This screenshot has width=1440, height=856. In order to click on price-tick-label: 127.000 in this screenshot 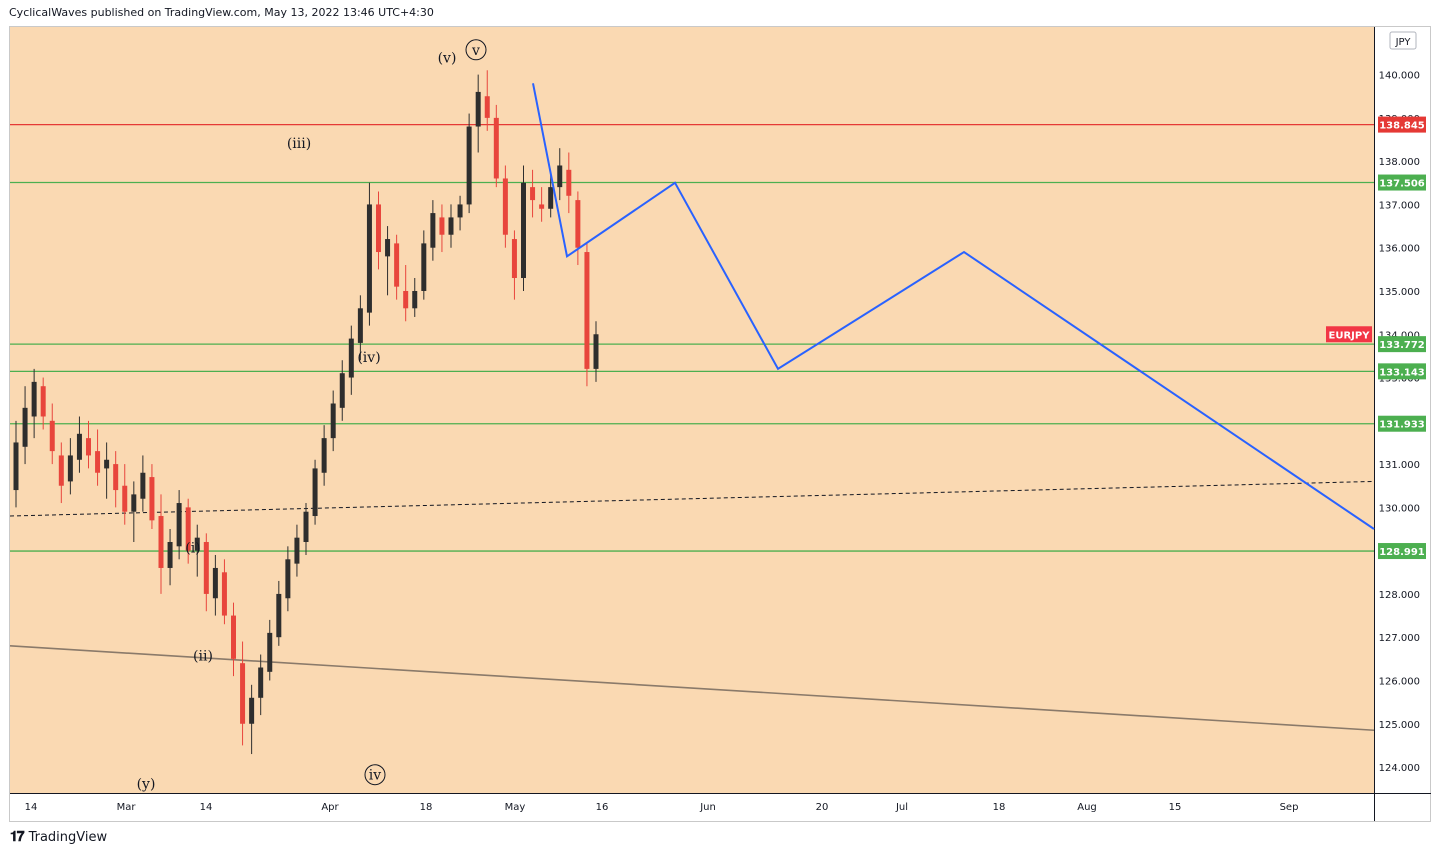, I will do `click(1399, 638)`.